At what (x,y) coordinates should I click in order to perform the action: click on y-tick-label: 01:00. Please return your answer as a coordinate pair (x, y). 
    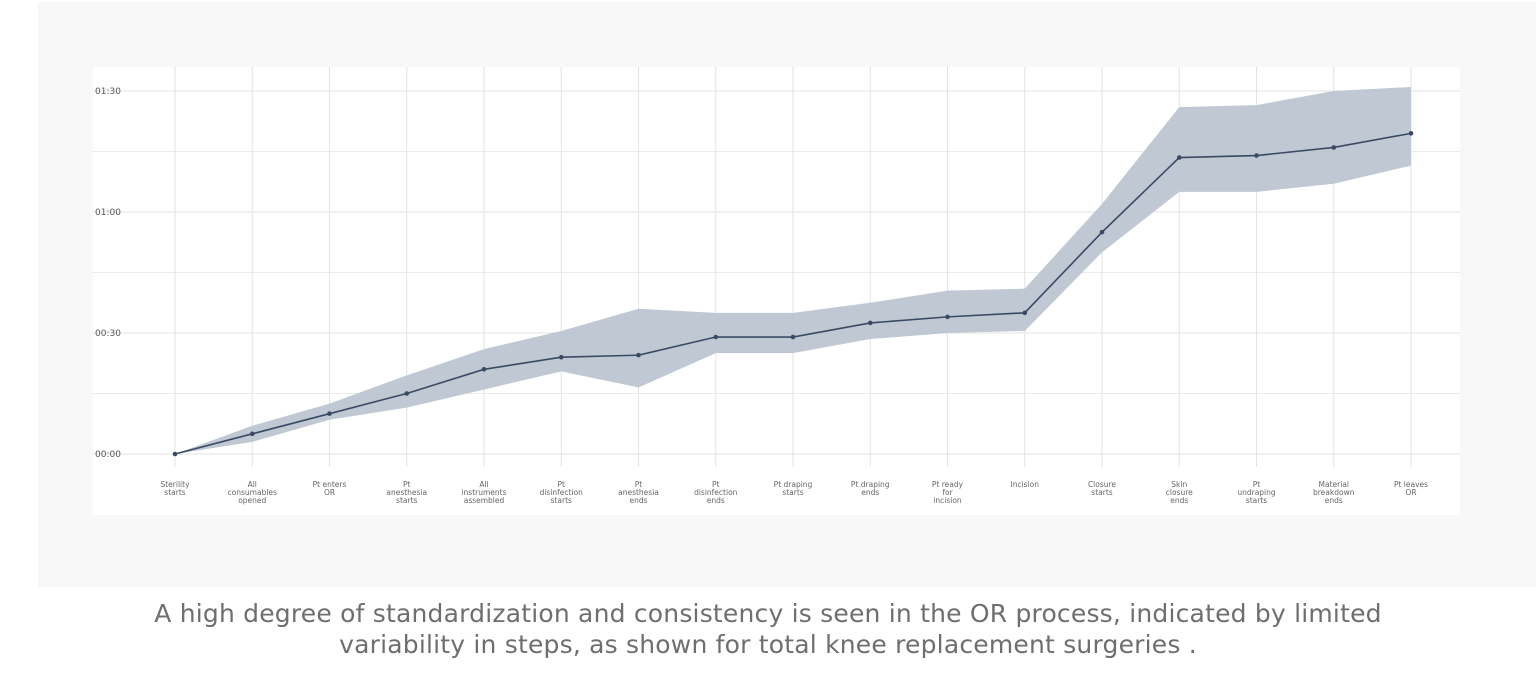
    Looking at the image, I should click on (108, 213).